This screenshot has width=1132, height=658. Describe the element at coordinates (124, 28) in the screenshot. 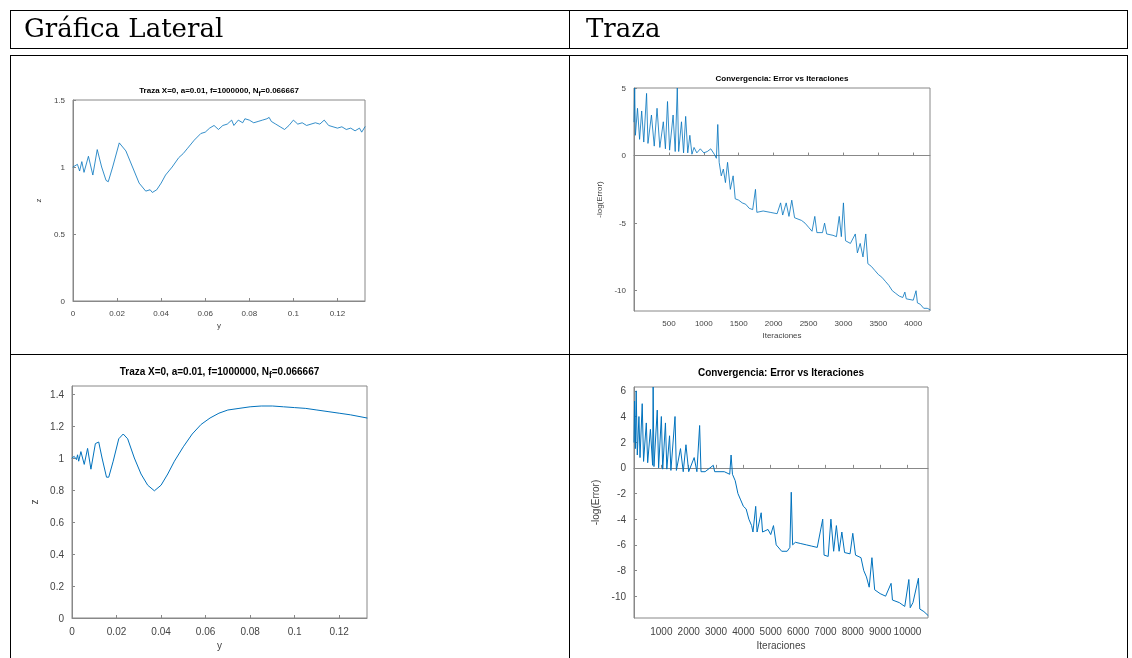

I see `text: Gráfica Lateral` at that location.